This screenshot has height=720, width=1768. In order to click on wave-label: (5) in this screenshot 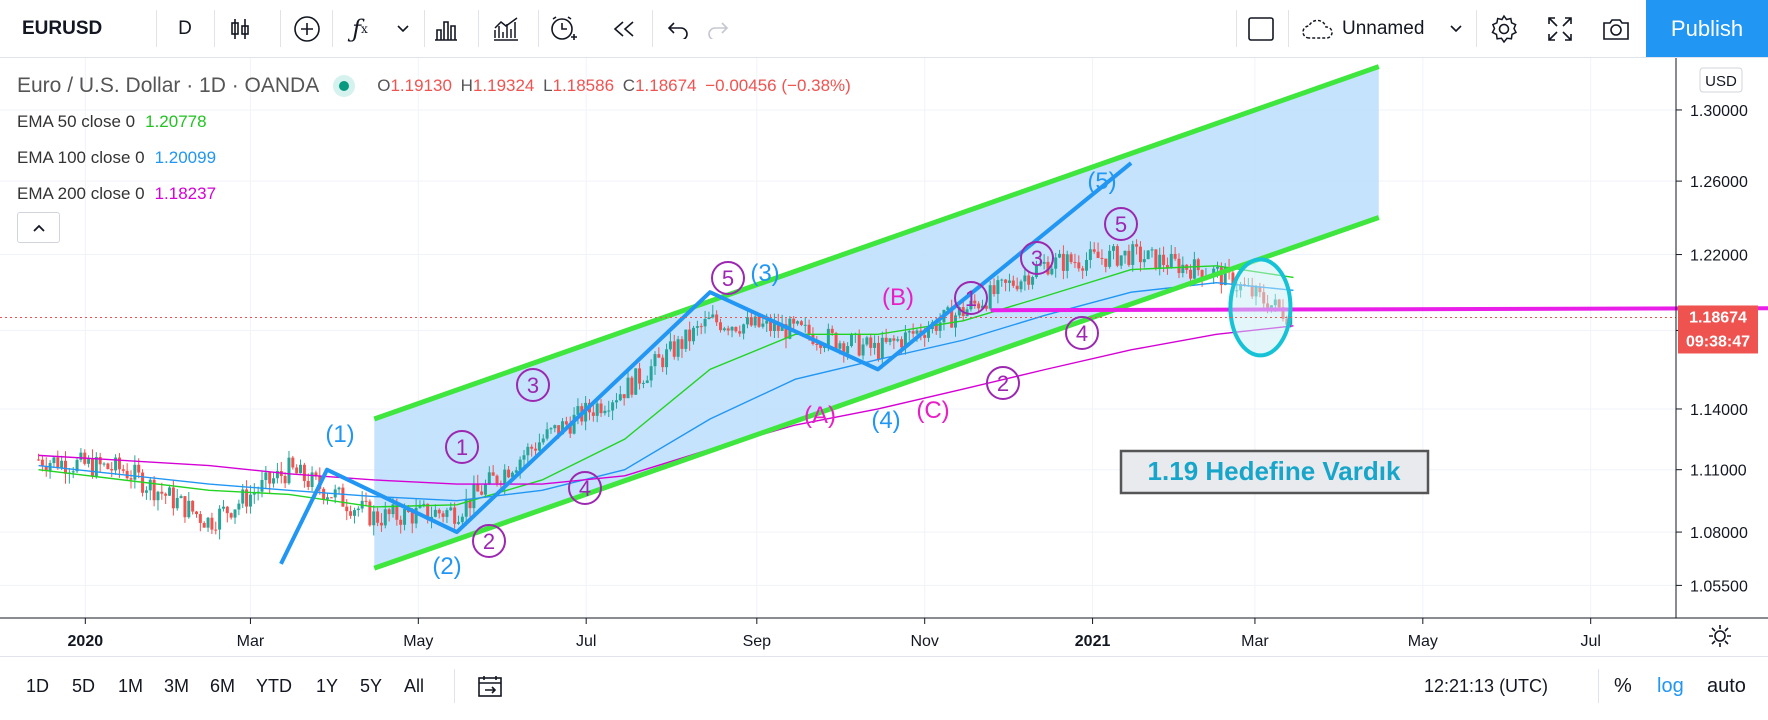, I will do `click(1101, 181)`.